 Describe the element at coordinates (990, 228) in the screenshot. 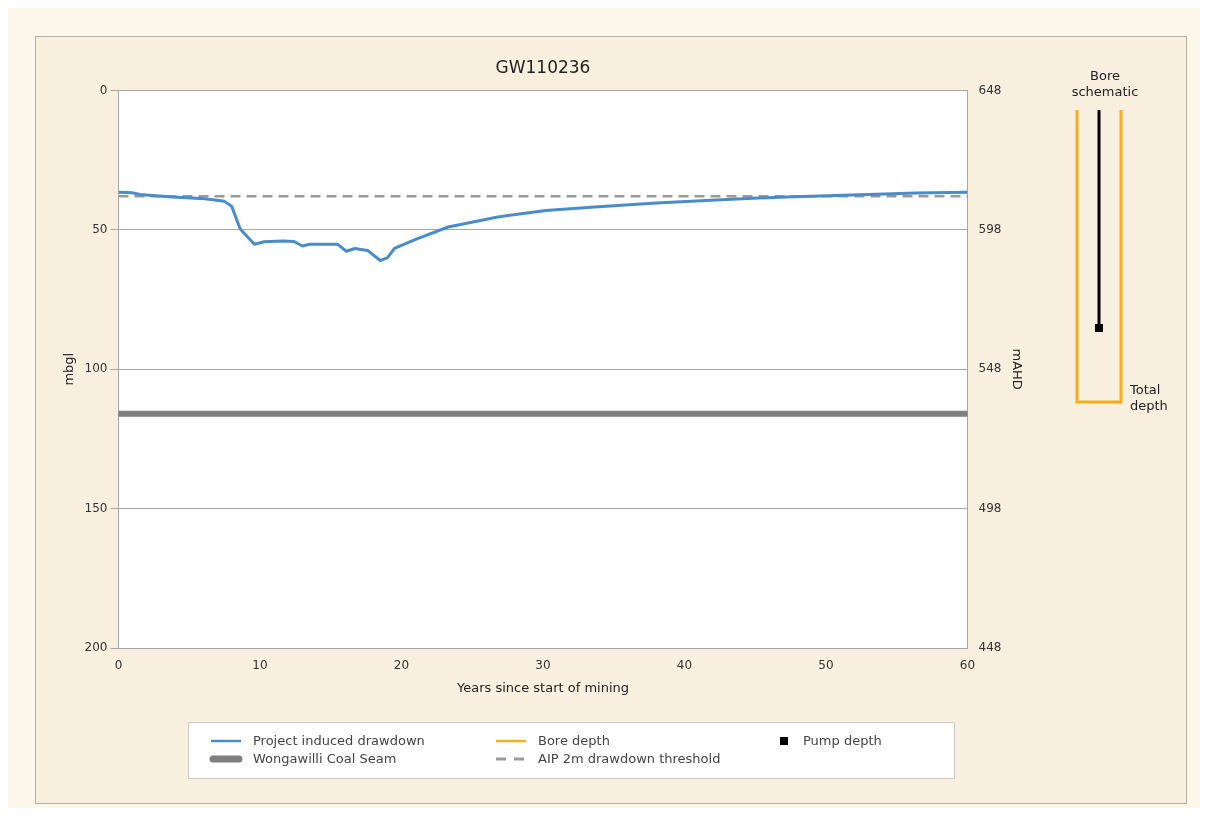

I see `y2-tick-label: 598` at that location.